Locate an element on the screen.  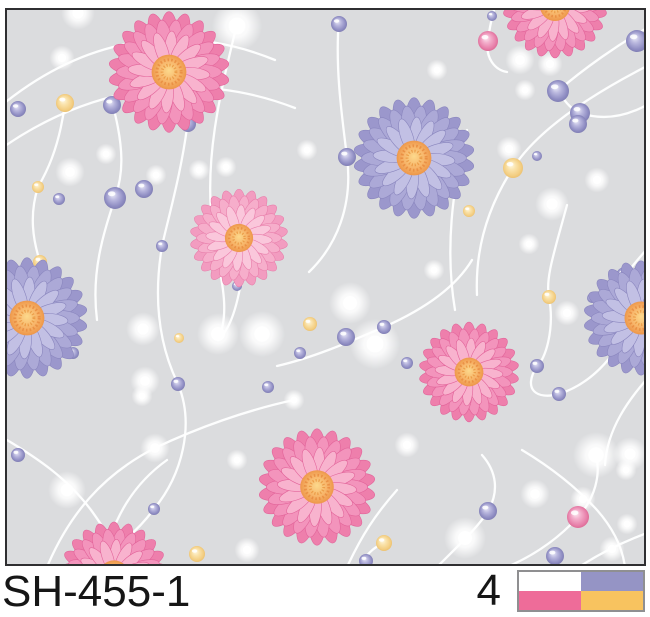
product-code: SH-455-1 is located at coordinates (96, 591).